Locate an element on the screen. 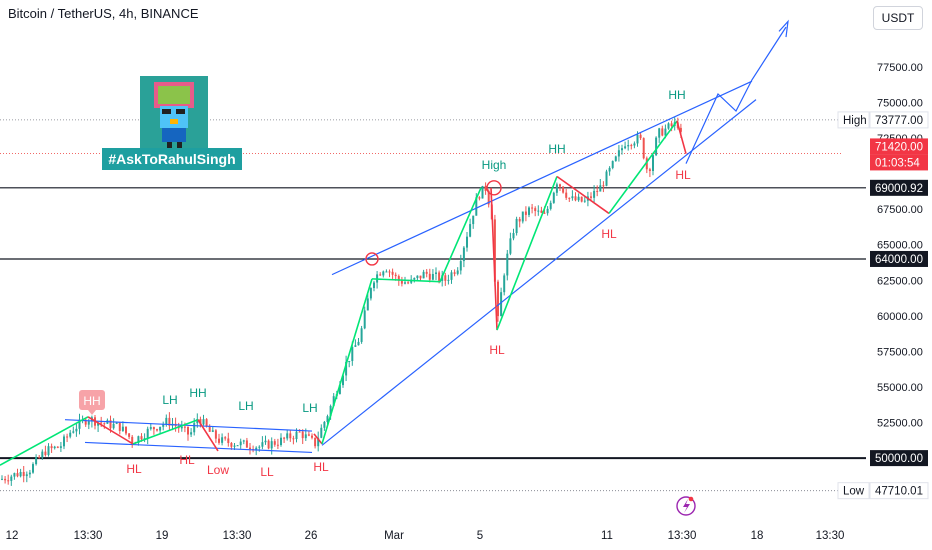  price-tick-label: 65000.00 is located at coordinates (900, 246).